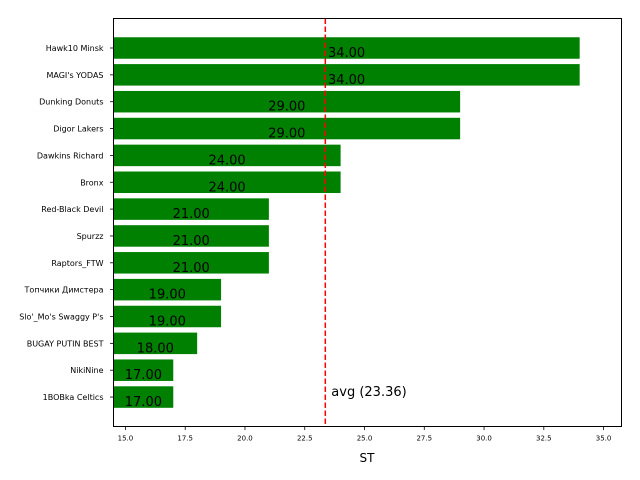 The width and height of the screenshot is (640, 480). I want to click on category-label: 1BOBka Celtics, so click(73, 397).